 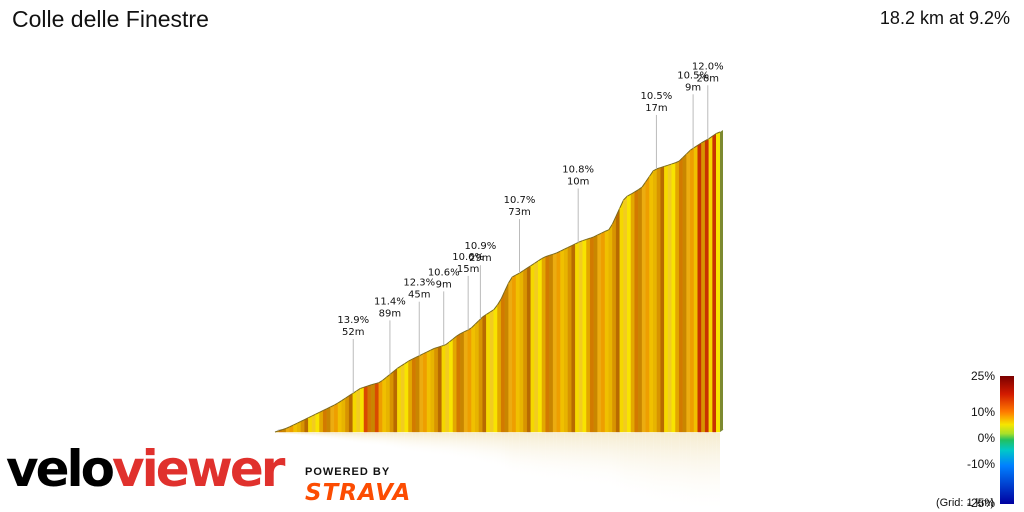 What do you see at coordinates (708, 78) in the screenshot?
I see `annotation-length: 26m` at bounding box center [708, 78].